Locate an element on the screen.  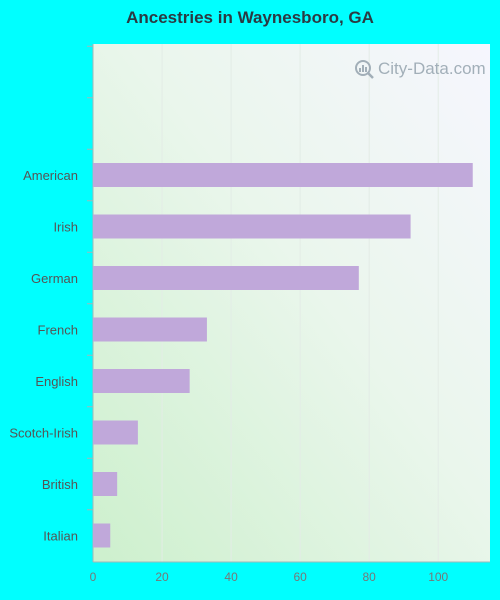
x-tick-label: 0 is located at coordinates (93, 577).